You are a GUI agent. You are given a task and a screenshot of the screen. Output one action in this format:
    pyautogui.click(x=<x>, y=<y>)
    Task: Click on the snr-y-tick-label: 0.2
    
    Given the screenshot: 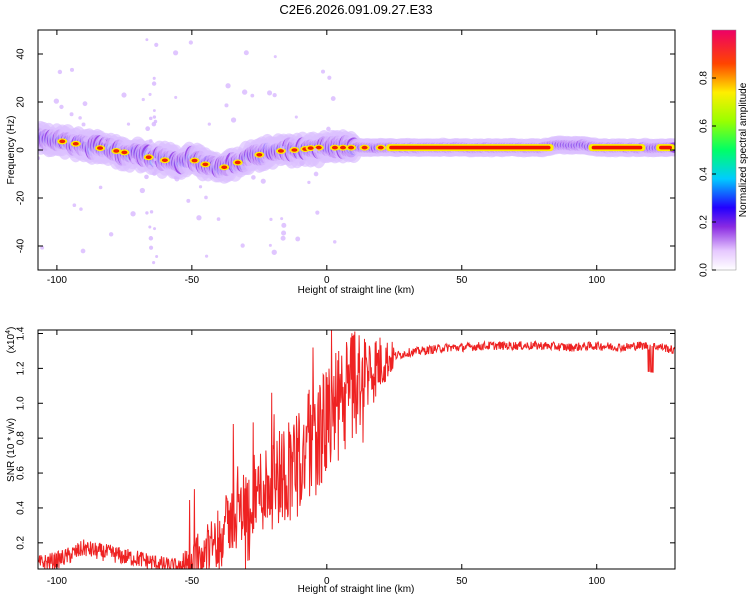 What is the action you would take?
    pyautogui.click(x=21, y=542)
    